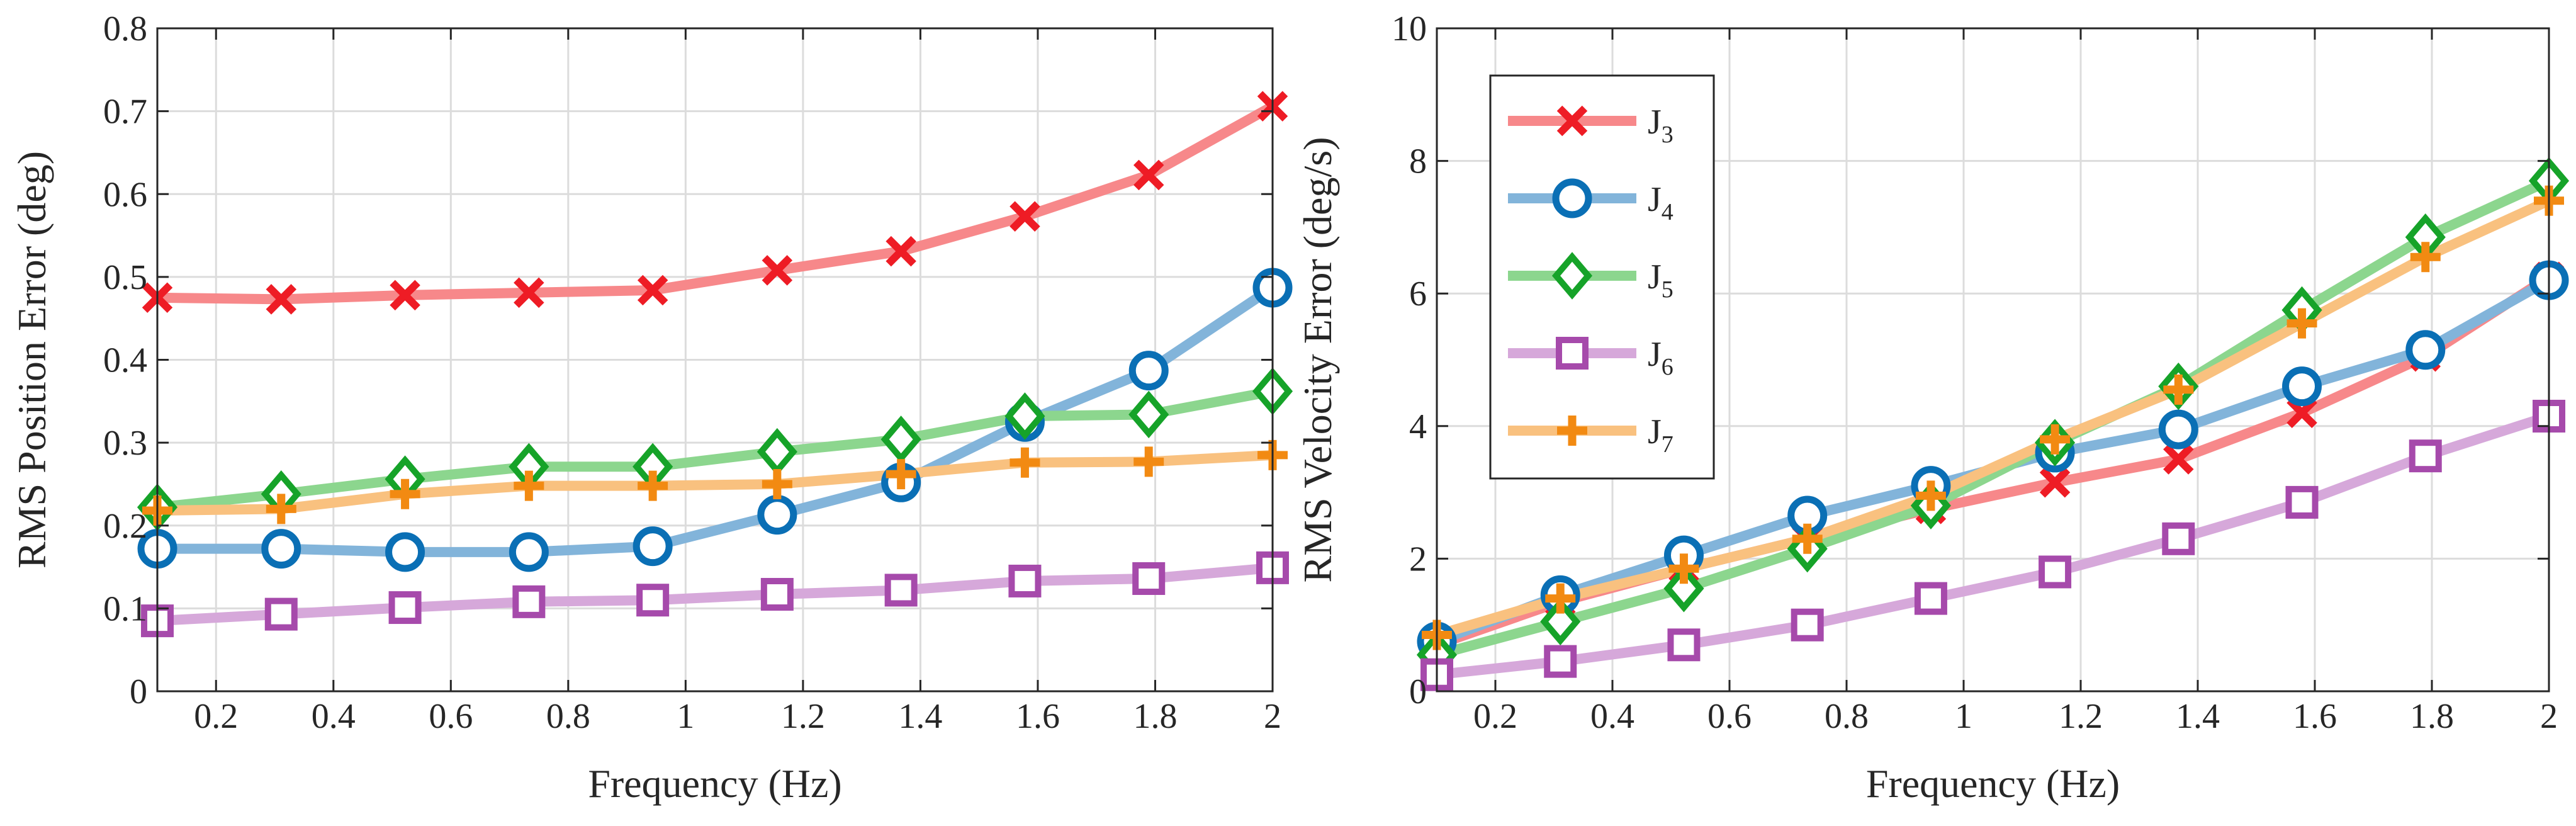 The height and width of the screenshot is (826, 2576). What do you see at coordinates (1993, 545) in the screenshot?
I see `velocity-series-j6-line` at bounding box center [1993, 545].